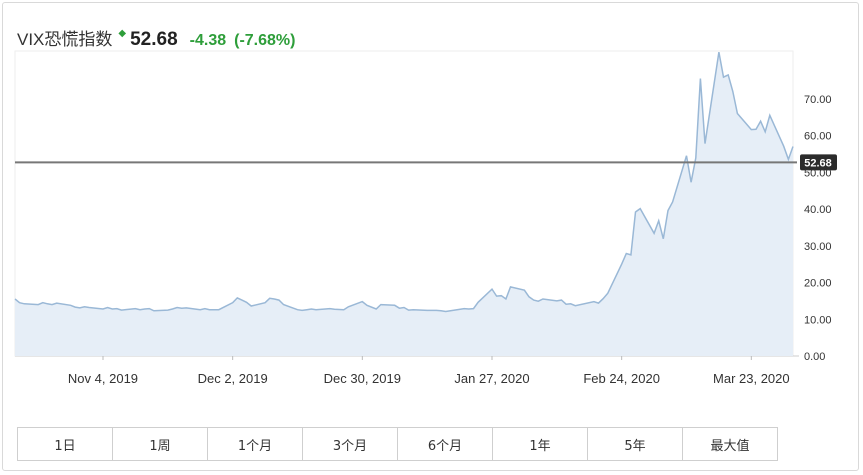 The height and width of the screenshot is (475, 863). I want to click on y-tick-label: 50.00, so click(818, 173).